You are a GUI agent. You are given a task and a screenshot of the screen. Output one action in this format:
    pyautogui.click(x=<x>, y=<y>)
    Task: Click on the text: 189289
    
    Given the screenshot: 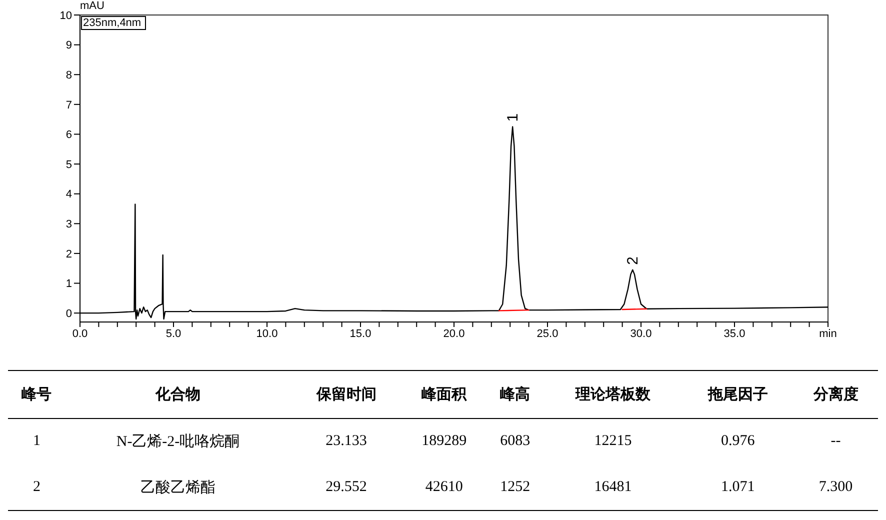 What is the action you would take?
    pyautogui.click(x=444, y=442)
    